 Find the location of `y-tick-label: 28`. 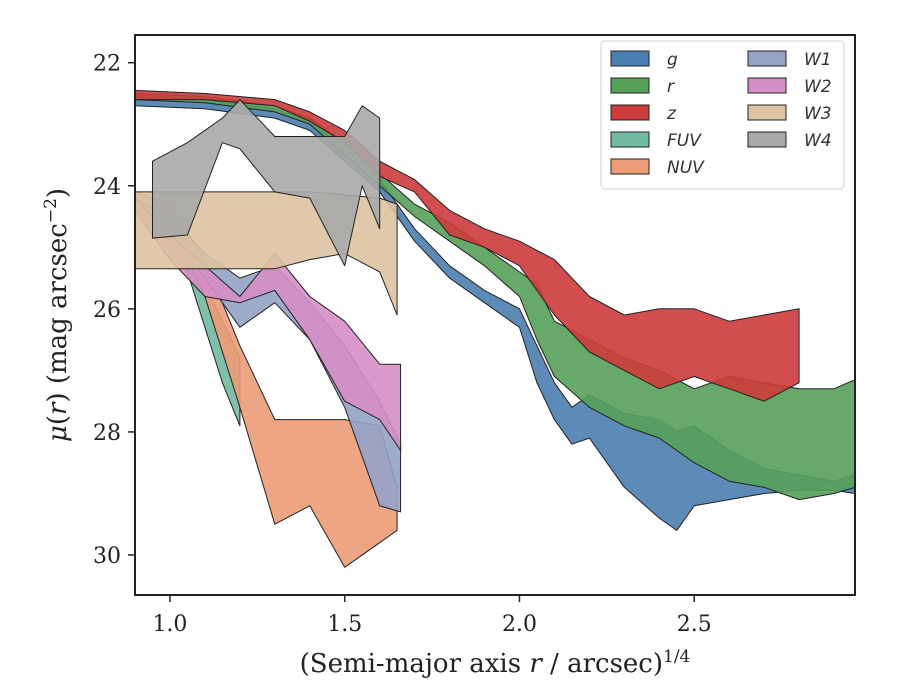

y-tick-label: 28 is located at coordinates (107, 433).